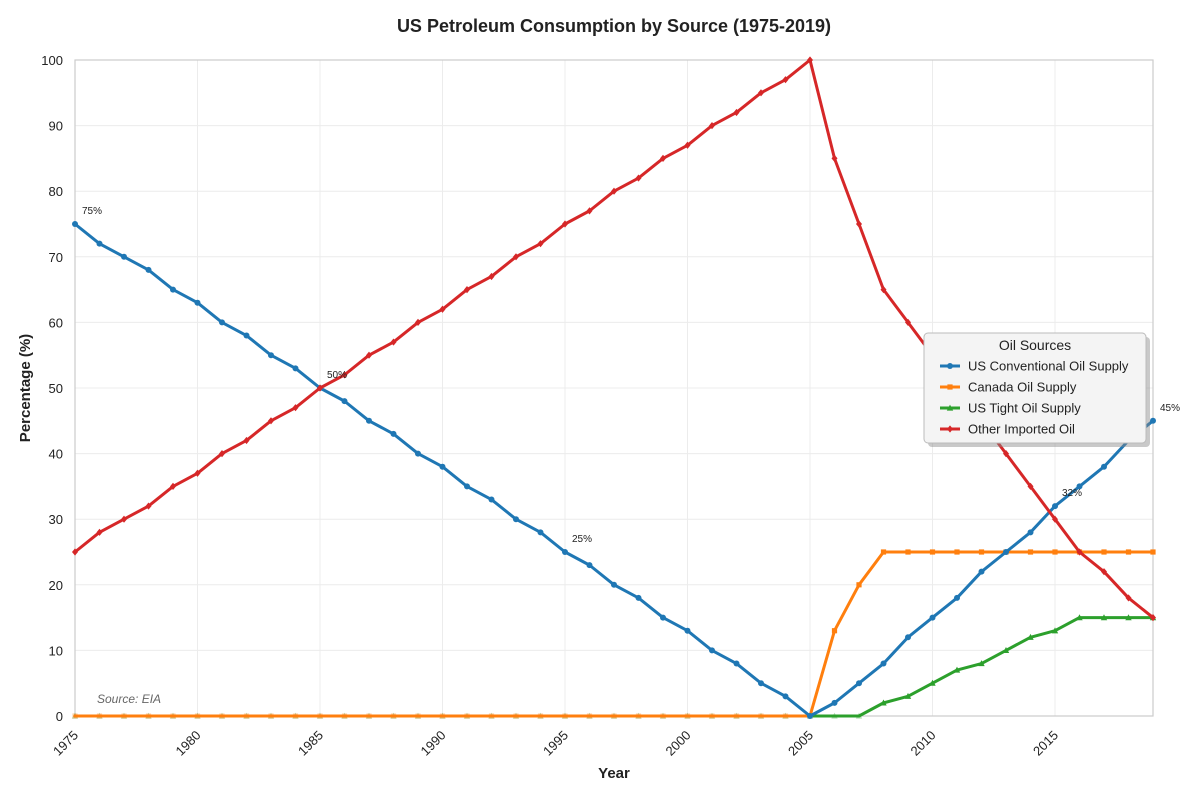 This screenshot has height=800, width=1200. I want to click on y-axis-label: Percentage (%), so click(25, 388).